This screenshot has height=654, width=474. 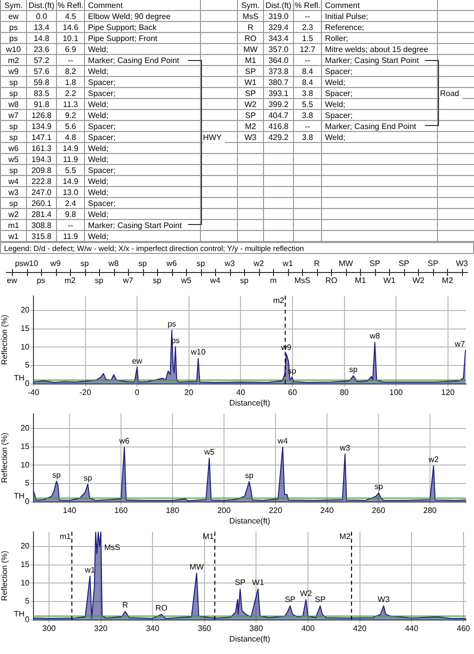 What do you see at coordinates (273, 281) in the screenshot?
I see `text: m` at bounding box center [273, 281].